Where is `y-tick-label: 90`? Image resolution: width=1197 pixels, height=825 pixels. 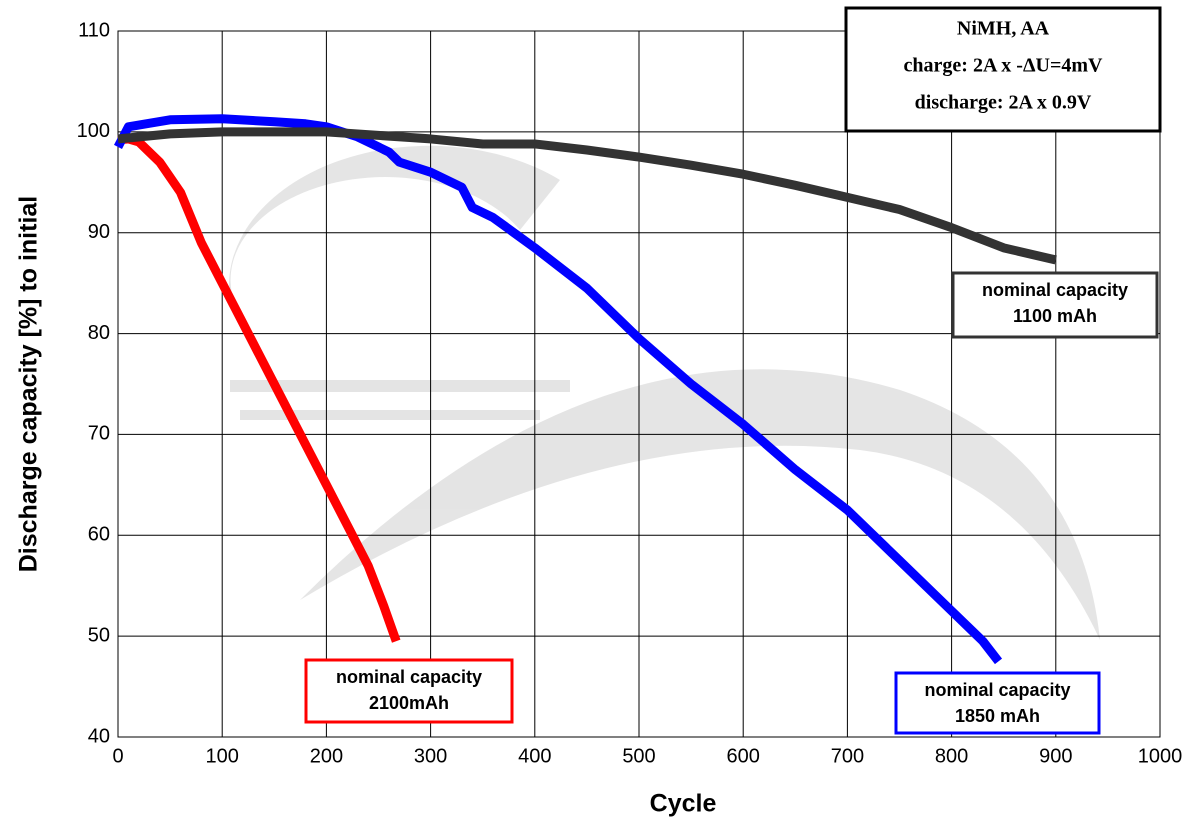
y-tick-label: 90 is located at coordinates (99, 232).